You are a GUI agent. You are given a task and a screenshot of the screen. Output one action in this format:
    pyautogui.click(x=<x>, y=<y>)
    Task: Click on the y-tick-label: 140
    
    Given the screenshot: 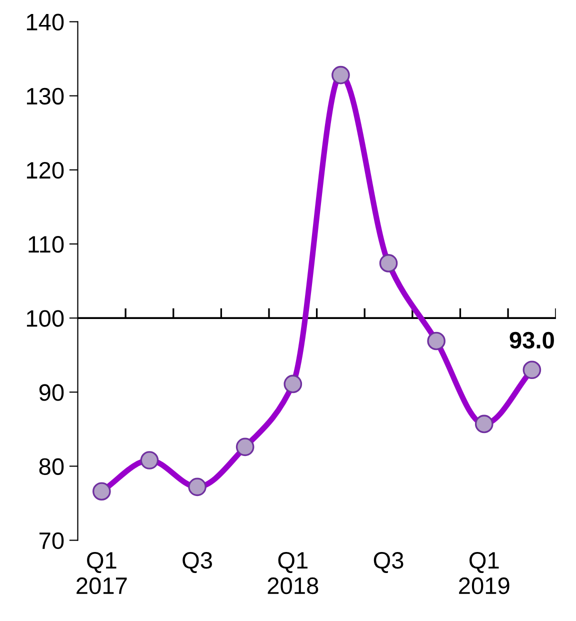 What is the action you would take?
    pyautogui.click(x=45, y=22)
    